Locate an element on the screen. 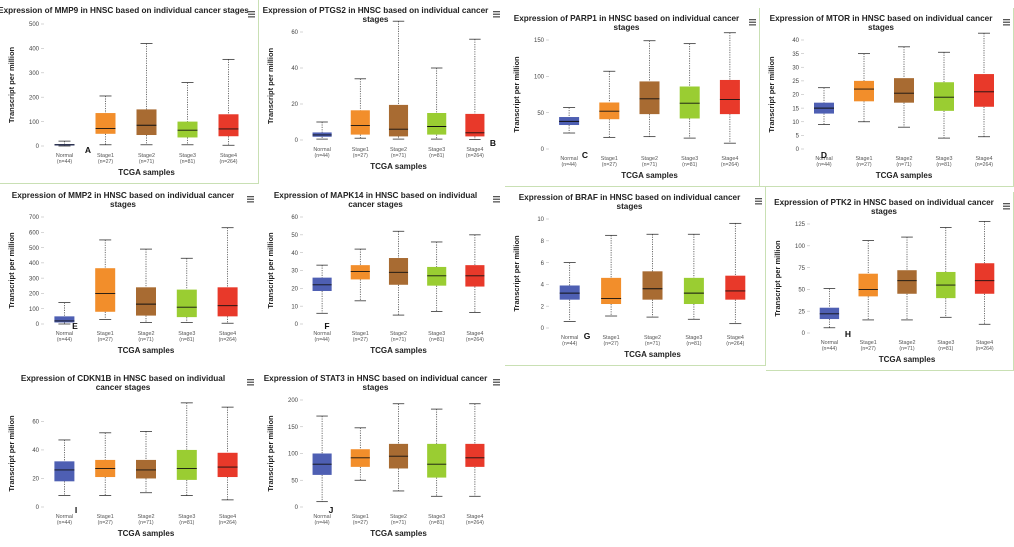 This screenshot has height=547, width=1014. x-count-label: (n=81) is located at coordinates (187, 162).